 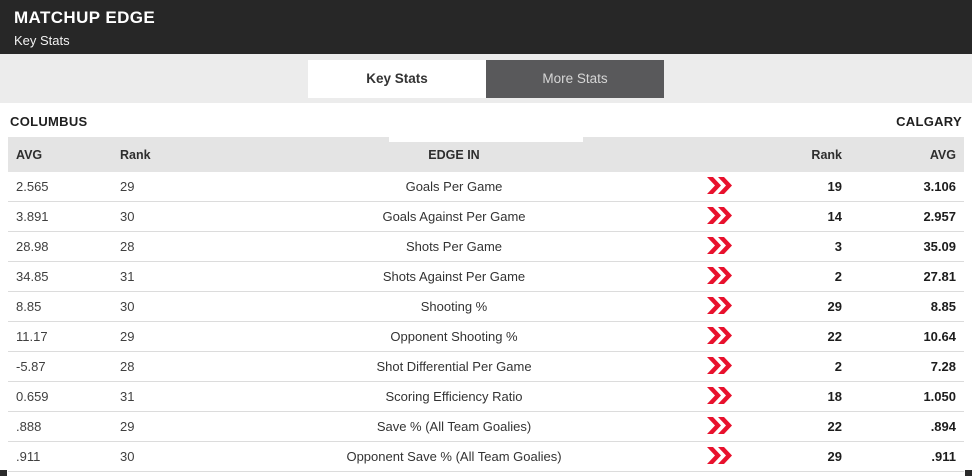 What do you see at coordinates (939, 336) in the screenshot?
I see `right-avg-value: 10.64` at bounding box center [939, 336].